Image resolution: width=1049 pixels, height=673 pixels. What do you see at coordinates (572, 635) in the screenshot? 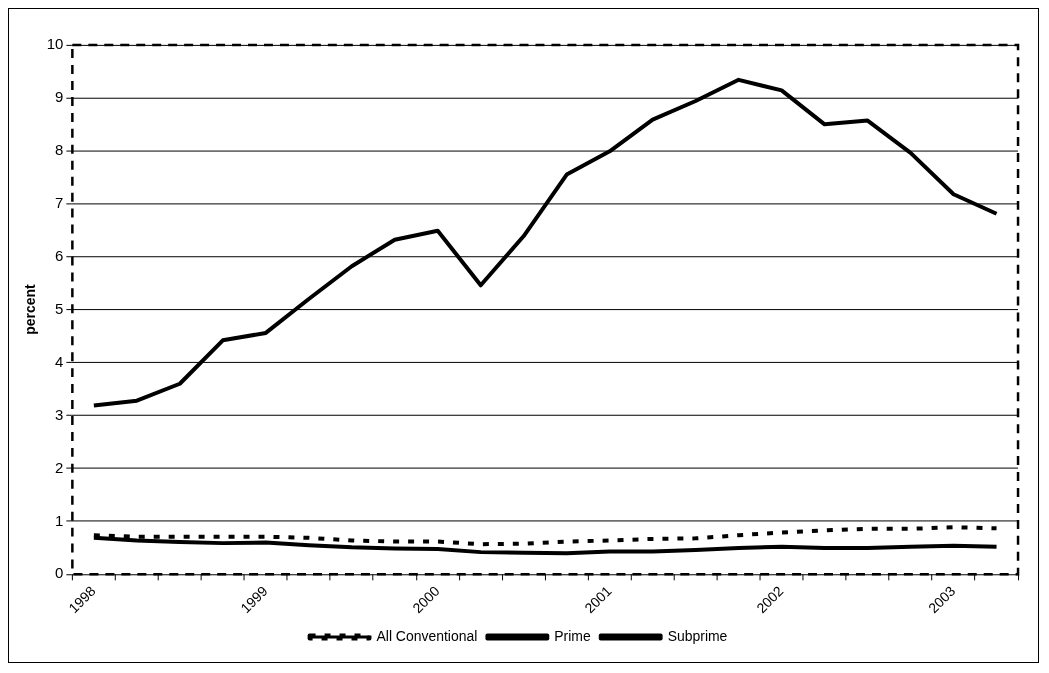
I see `legend-label: Prime` at bounding box center [572, 635].